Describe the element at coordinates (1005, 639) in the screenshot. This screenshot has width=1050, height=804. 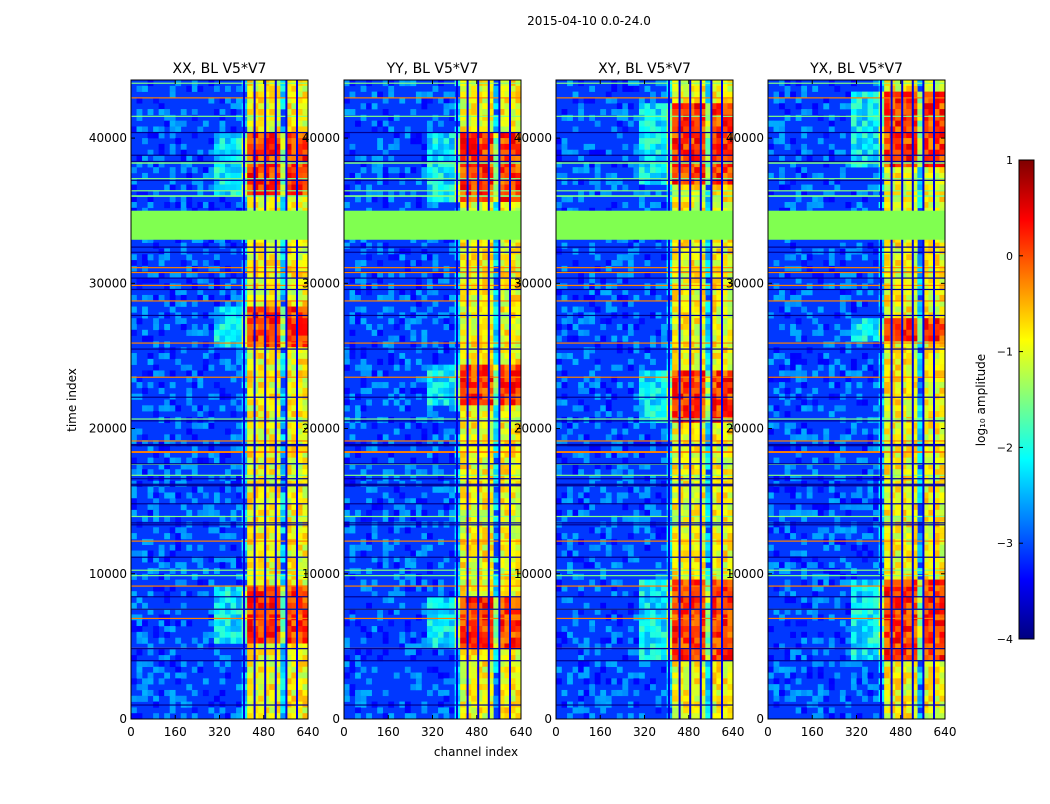
I see `colorbar-tick-label: −4` at that location.